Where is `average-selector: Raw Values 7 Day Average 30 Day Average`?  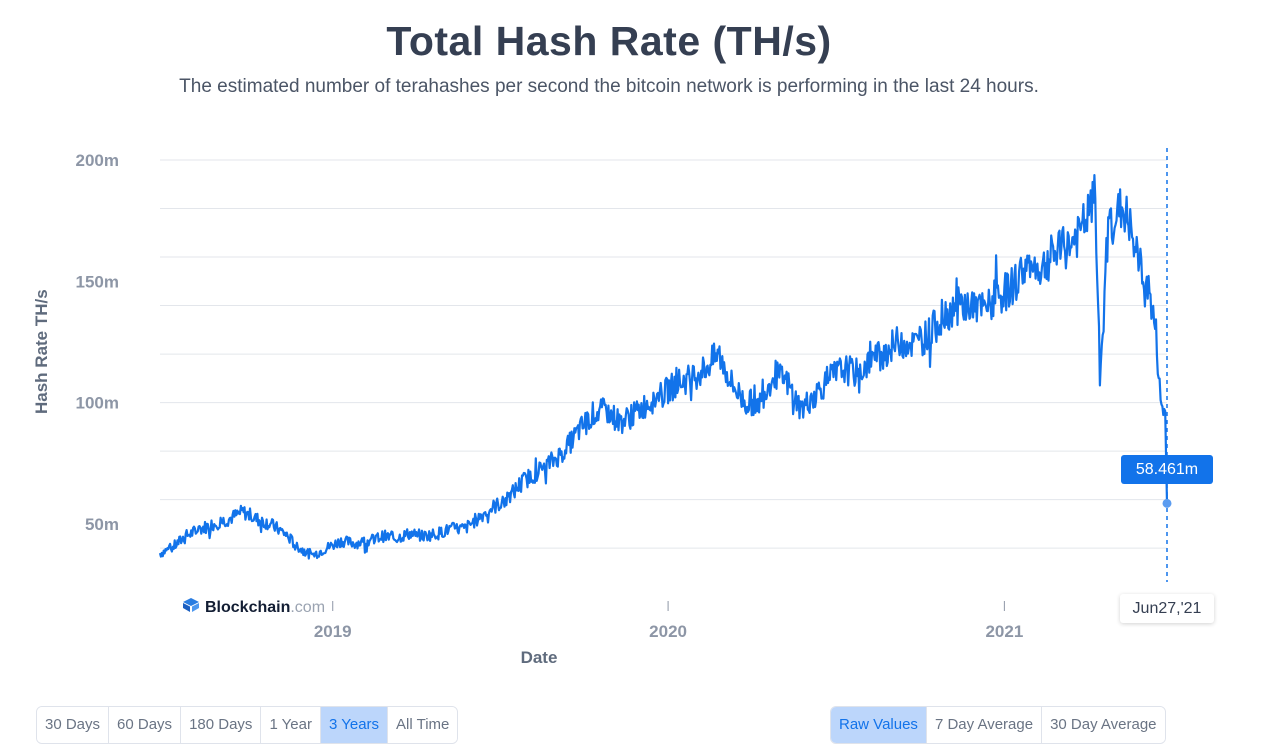 average-selector: Raw Values 7 Day Average 30 Day Average is located at coordinates (998, 725).